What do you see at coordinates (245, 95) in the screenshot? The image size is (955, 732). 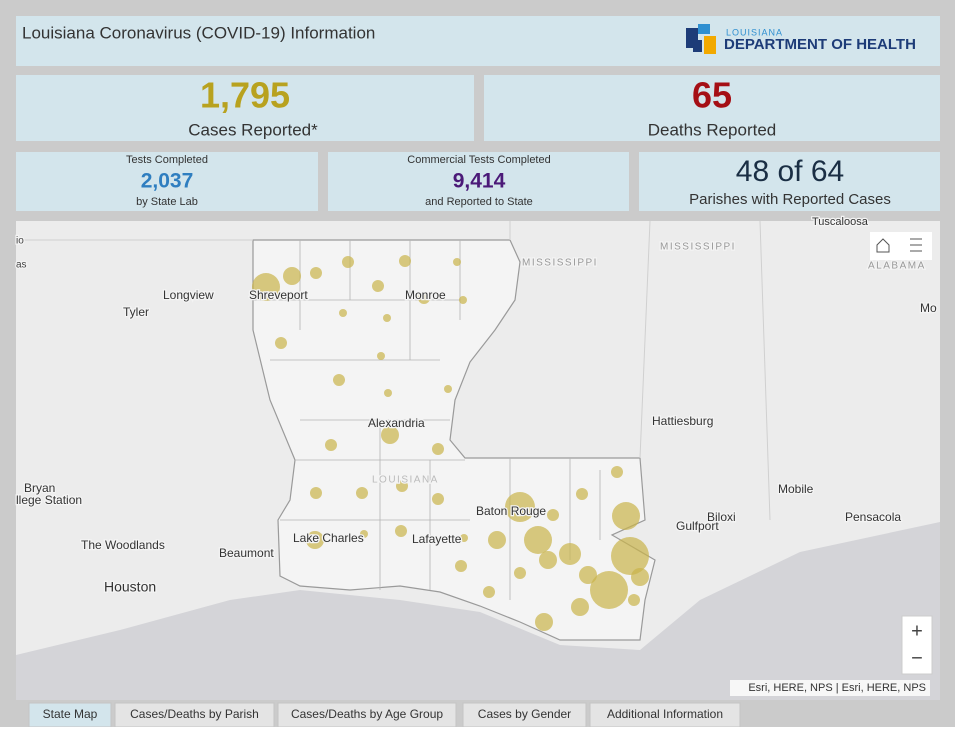 I see `cases-value: 1,795` at bounding box center [245, 95].